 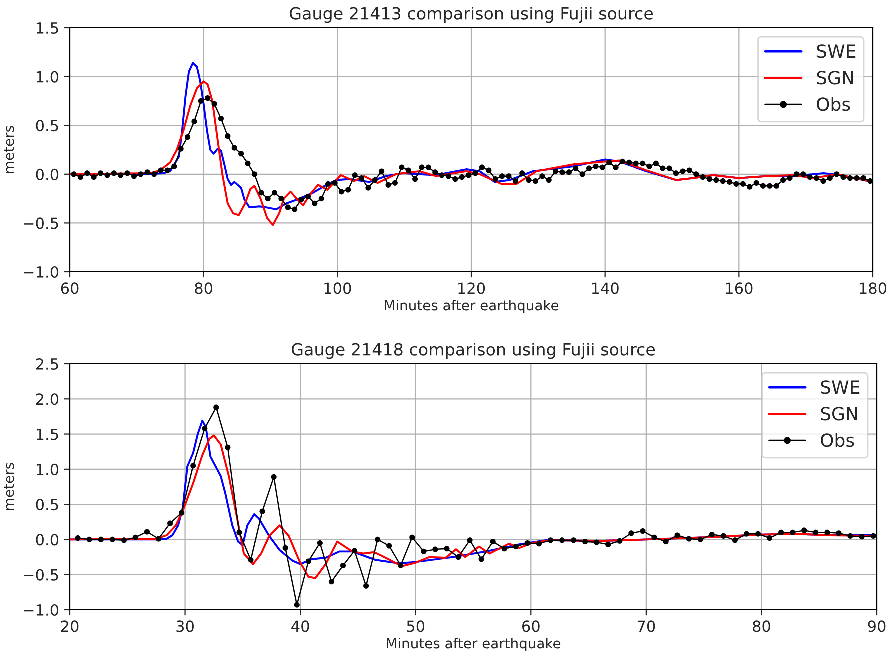 What do you see at coordinates (416, 626) in the screenshot?
I see `x-tick-label: 50` at bounding box center [416, 626].